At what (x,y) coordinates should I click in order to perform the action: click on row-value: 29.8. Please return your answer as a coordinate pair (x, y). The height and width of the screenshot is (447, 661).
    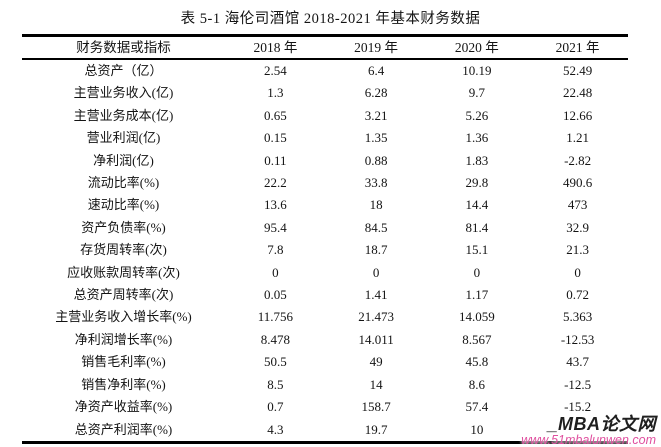
    Looking at the image, I should click on (477, 183).